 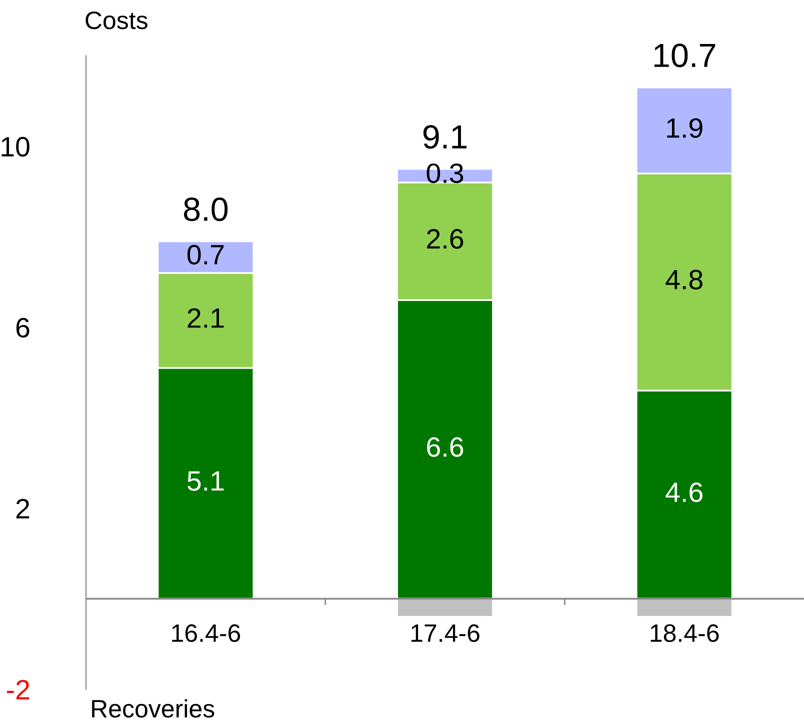 What do you see at coordinates (685, 56) in the screenshot?
I see `total-label: 10.7` at bounding box center [685, 56].